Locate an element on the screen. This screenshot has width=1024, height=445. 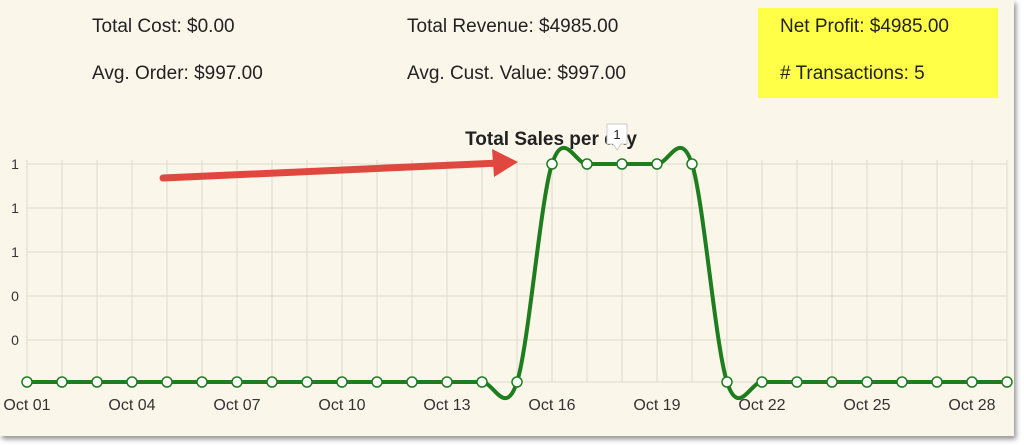
y-axis-ticks: 0 0 1 1 1 is located at coordinates (15, 252).